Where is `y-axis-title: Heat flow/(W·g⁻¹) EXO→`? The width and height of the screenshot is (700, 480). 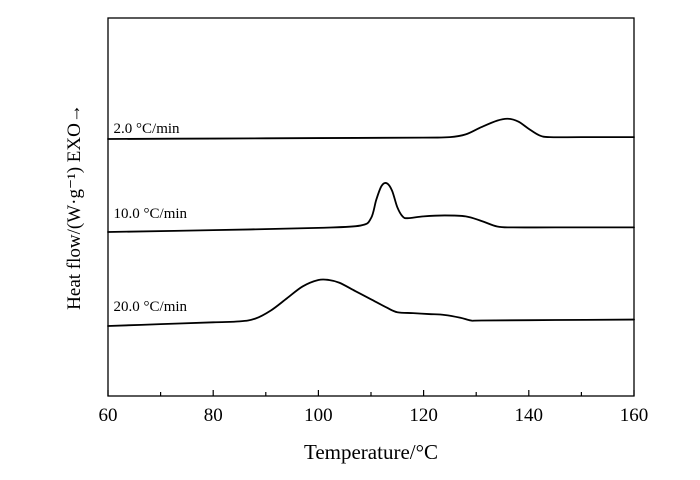 y-axis-title: Heat flow/(W·g⁻¹) EXO→ is located at coordinates (74, 207).